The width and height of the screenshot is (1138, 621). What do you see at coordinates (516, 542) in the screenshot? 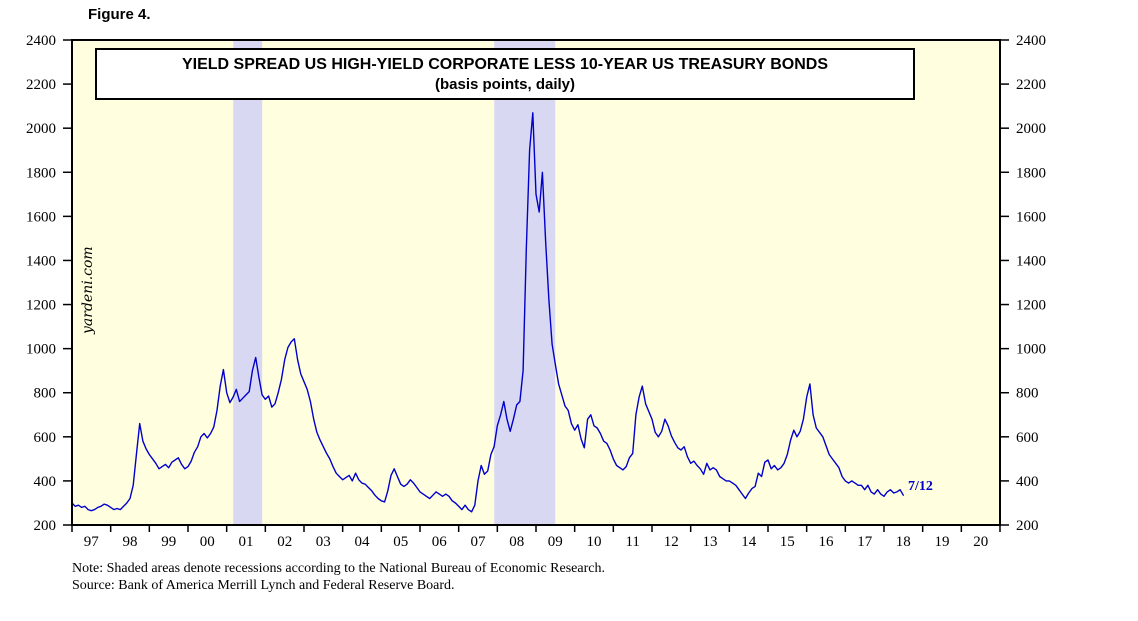
I see `x-axis-tick-label: 08` at bounding box center [516, 542].